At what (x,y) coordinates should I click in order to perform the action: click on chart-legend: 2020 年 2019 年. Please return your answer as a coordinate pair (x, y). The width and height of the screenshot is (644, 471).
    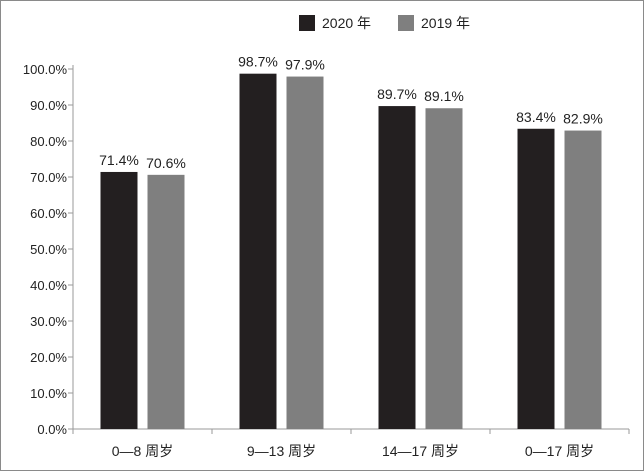
    Looking at the image, I should click on (384, 23).